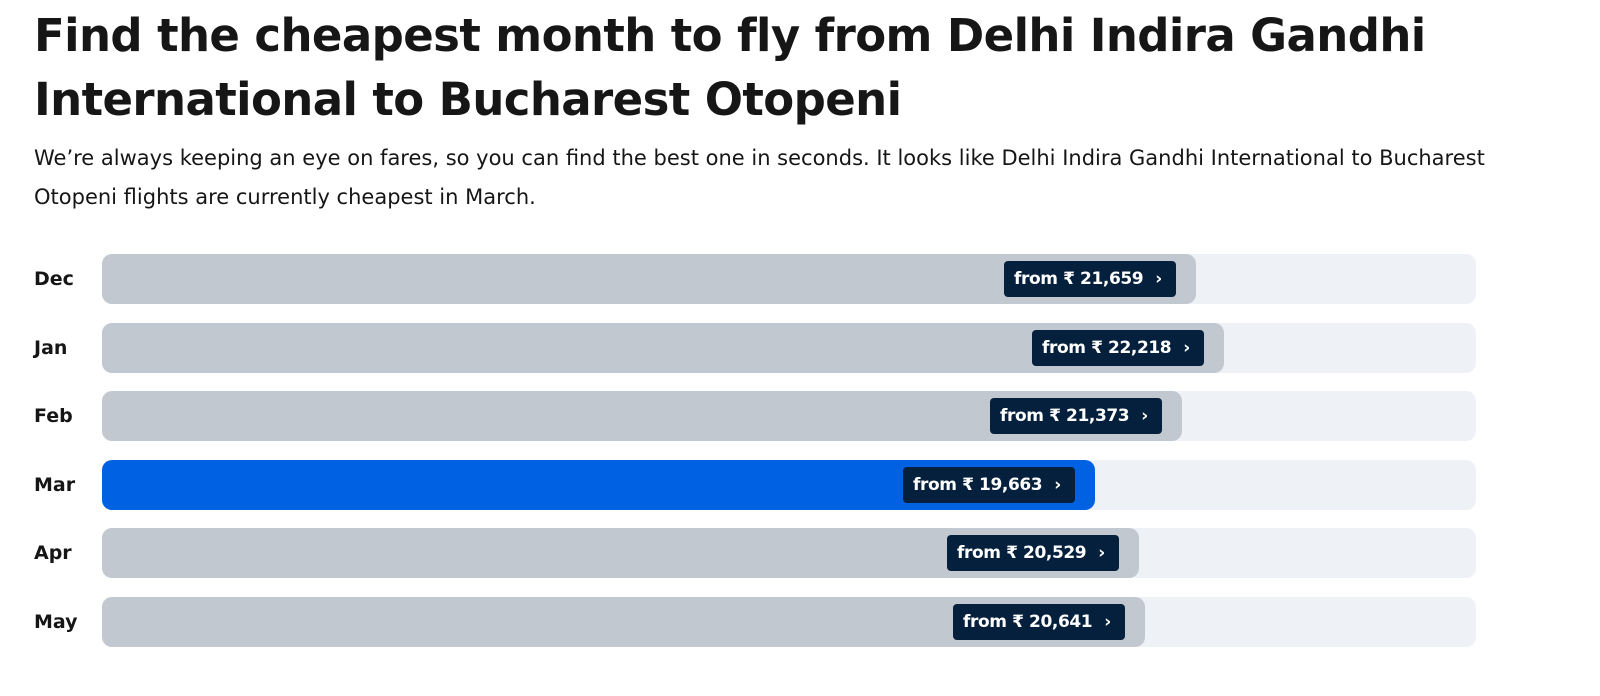 The image size is (1600, 696). What do you see at coordinates (789, 416) in the screenshot?
I see `bar-track-feb: from ₹ 21,373 ›` at bounding box center [789, 416].